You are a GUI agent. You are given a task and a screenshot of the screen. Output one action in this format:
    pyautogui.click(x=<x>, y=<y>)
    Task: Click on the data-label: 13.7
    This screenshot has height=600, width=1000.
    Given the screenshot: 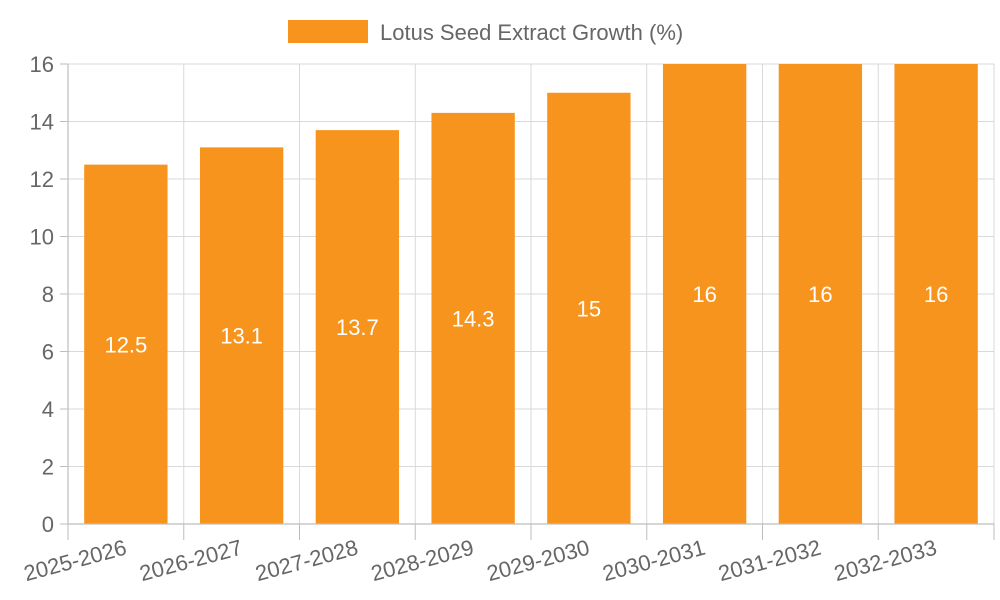 What is the action you would take?
    pyautogui.click(x=357, y=327)
    